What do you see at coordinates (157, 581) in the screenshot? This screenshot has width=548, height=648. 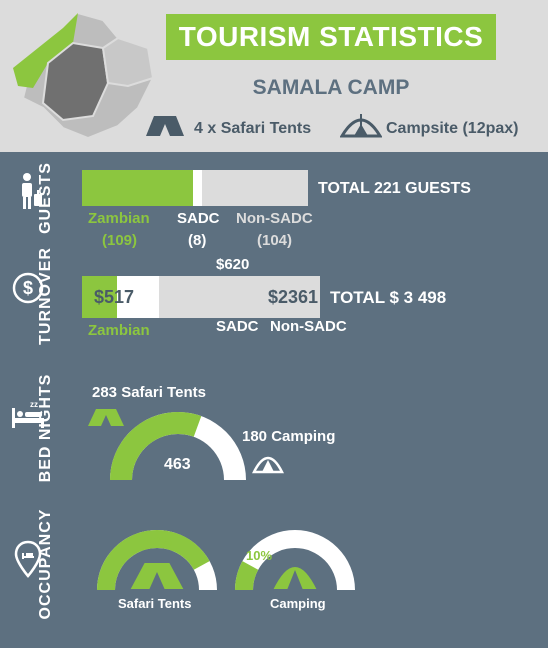 I see `safari-tent-door-icon` at bounding box center [157, 581].